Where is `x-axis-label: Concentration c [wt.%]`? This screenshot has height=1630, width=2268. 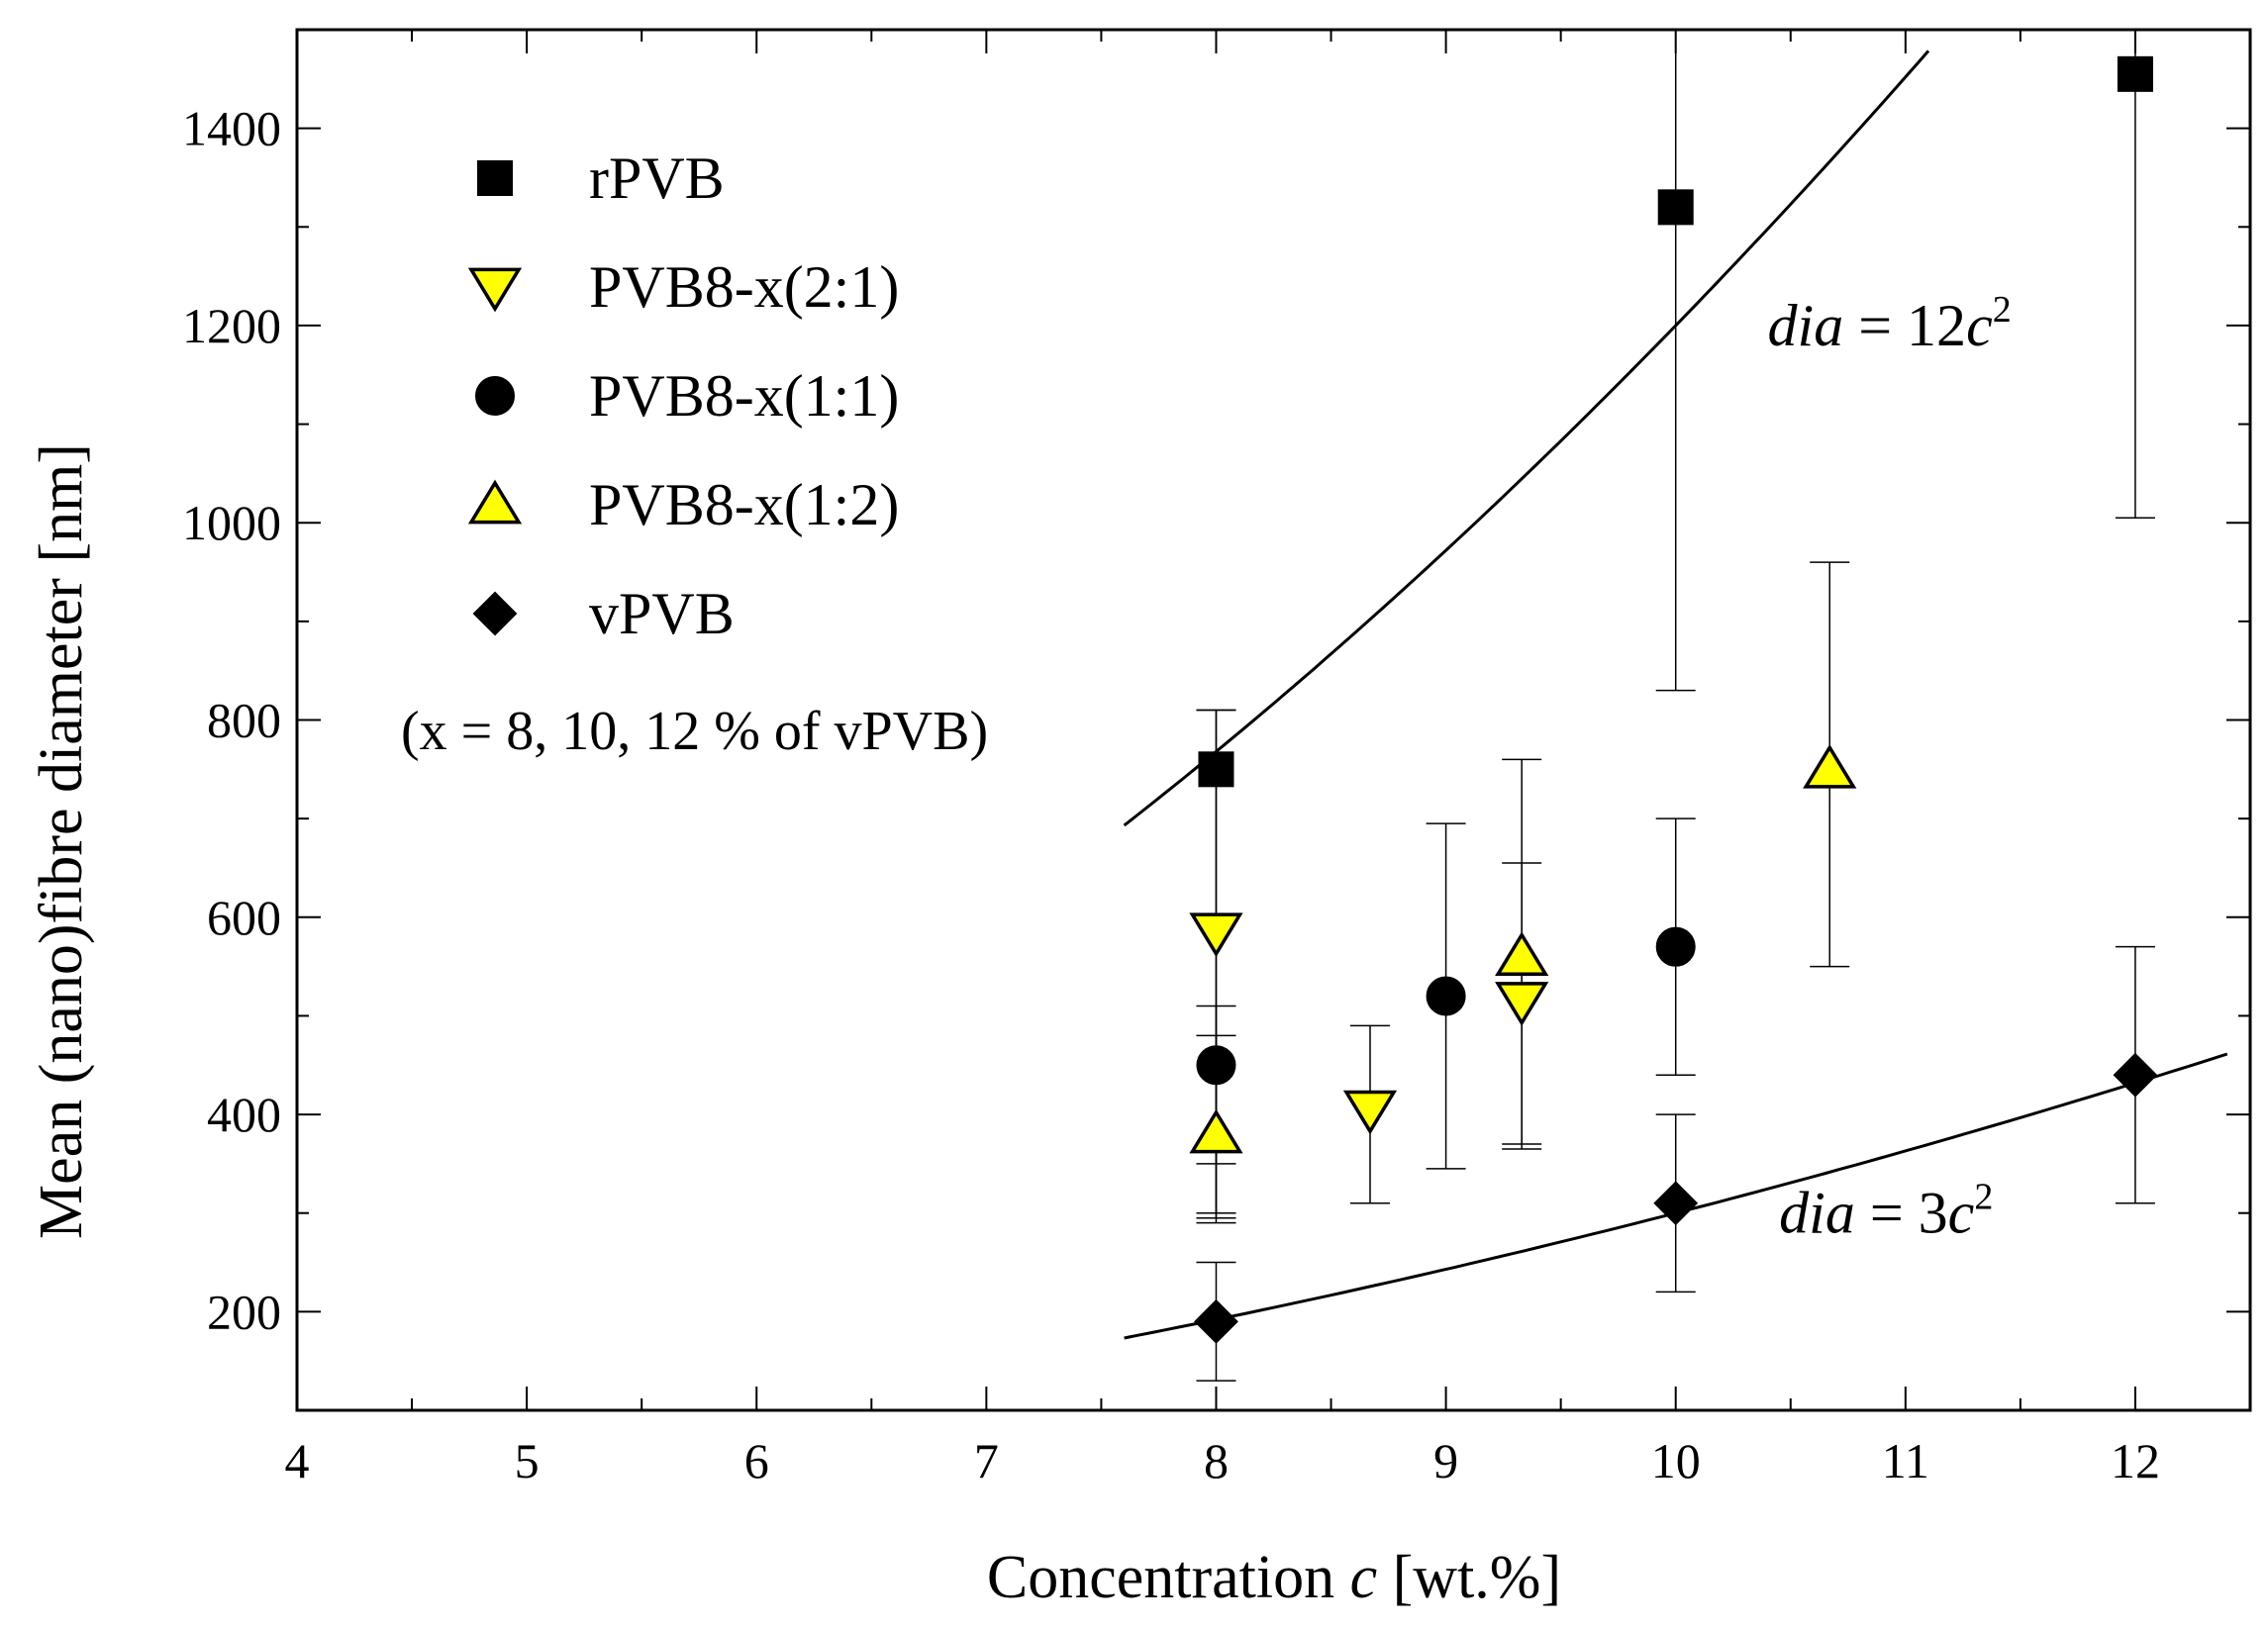
x-axis-label: Concentration c [wt.%] is located at coordinates (1274, 1577).